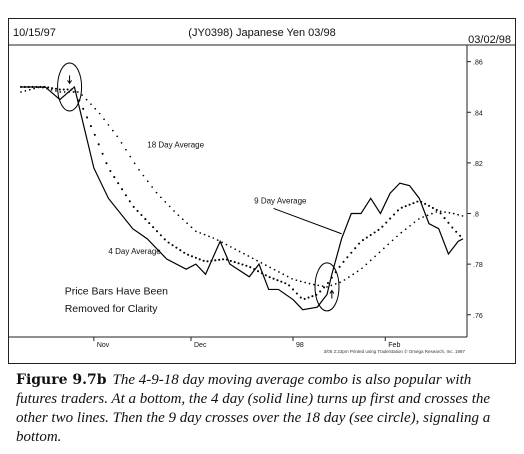  What do you see at coordinates (478, 164) in the screenshot?
I see `y-tick-label: .82` at bounding box center [478, 164].